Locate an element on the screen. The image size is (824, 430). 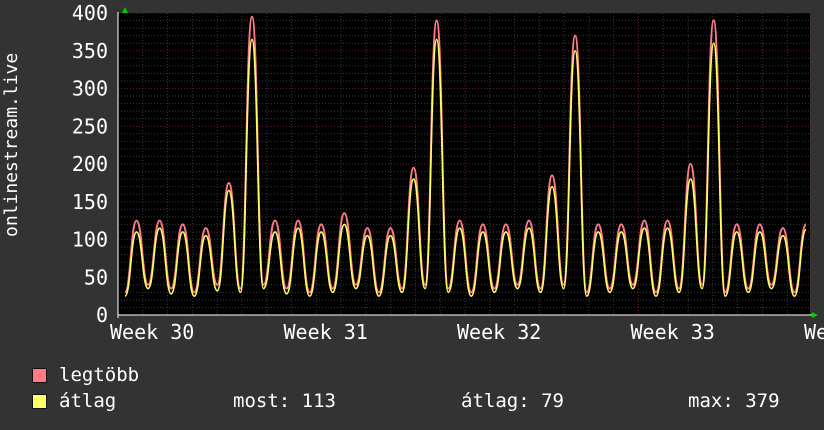
x-tick-label: Week 30 is located at coordinates (152, 332).